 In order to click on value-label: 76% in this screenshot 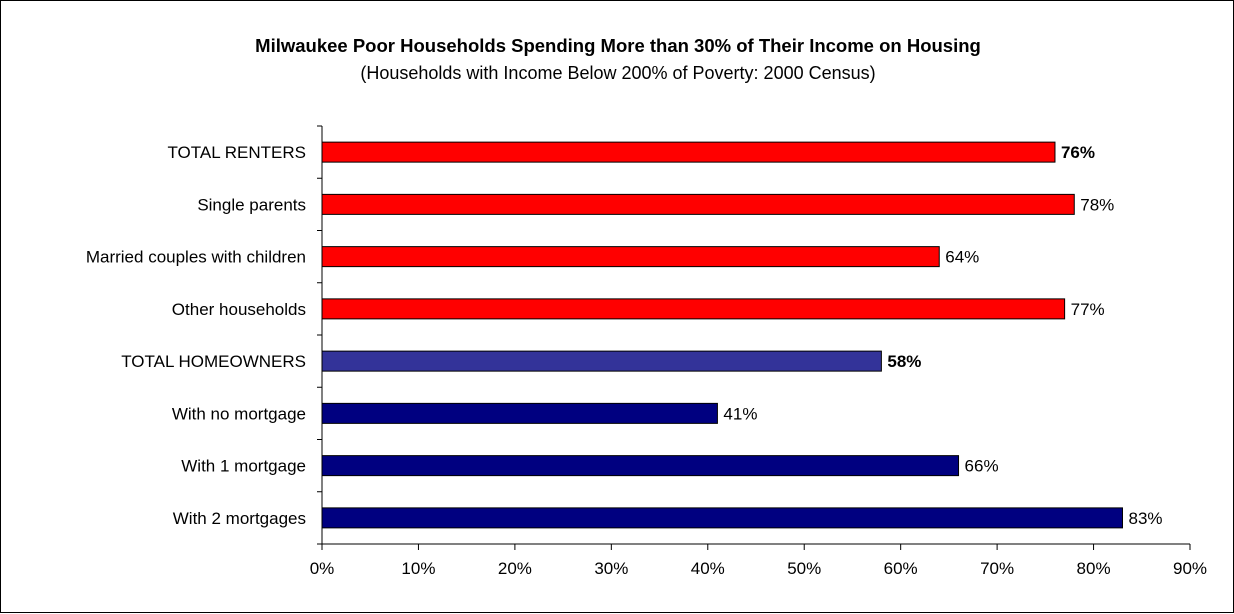, I will do `click(1078, 152)`.